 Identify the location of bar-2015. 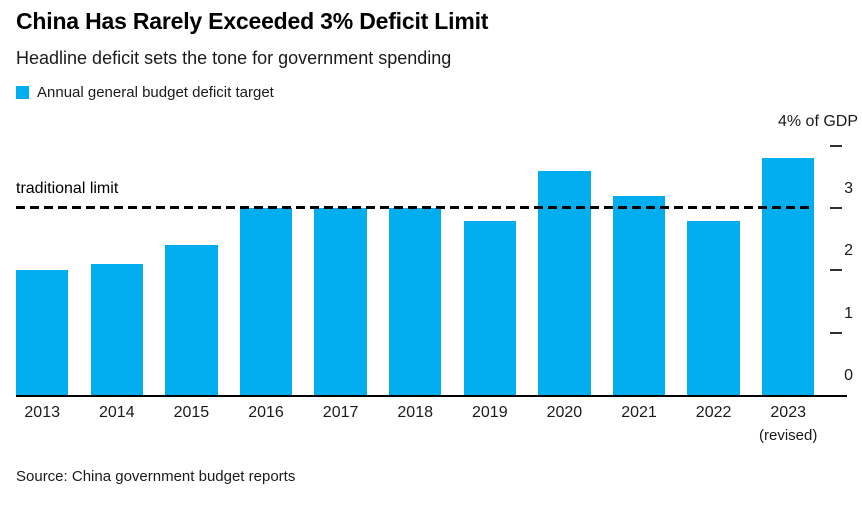
(191, 320).